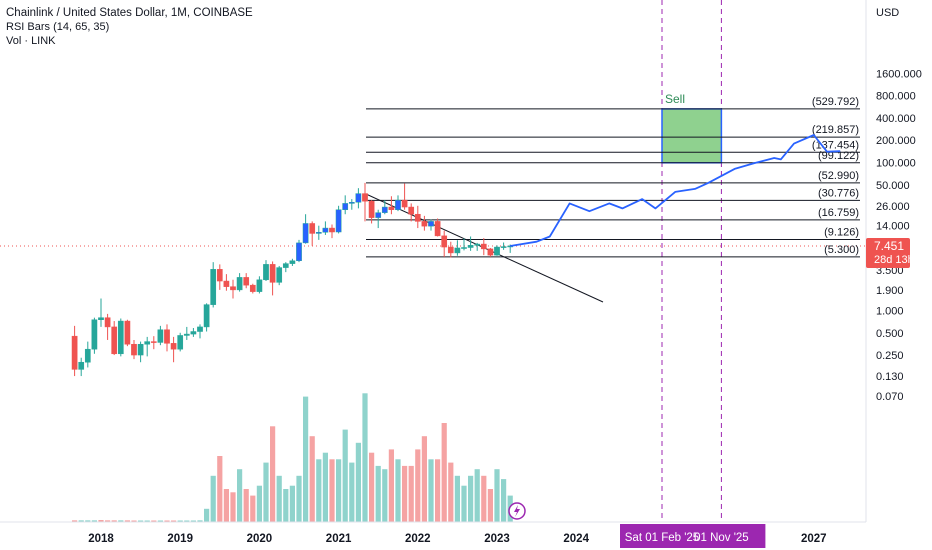  Describe the element at coordinates (838, 193) in the screenshot. I see `fib-level-label: (30.776)` at that location.